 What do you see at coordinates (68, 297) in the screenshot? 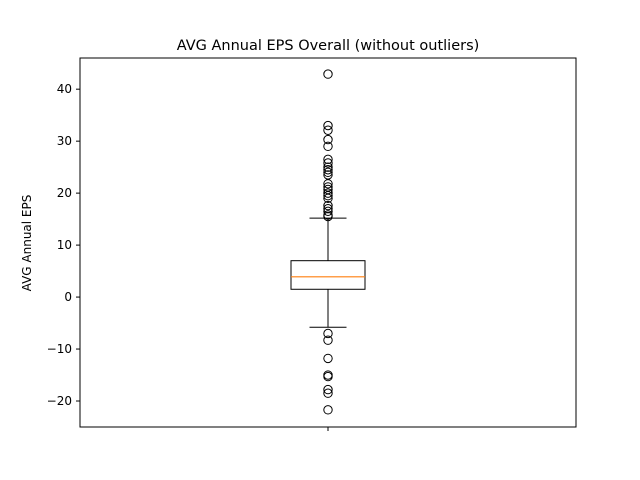
I see `y-tick-label: 0` at bounding box center [68, 297].